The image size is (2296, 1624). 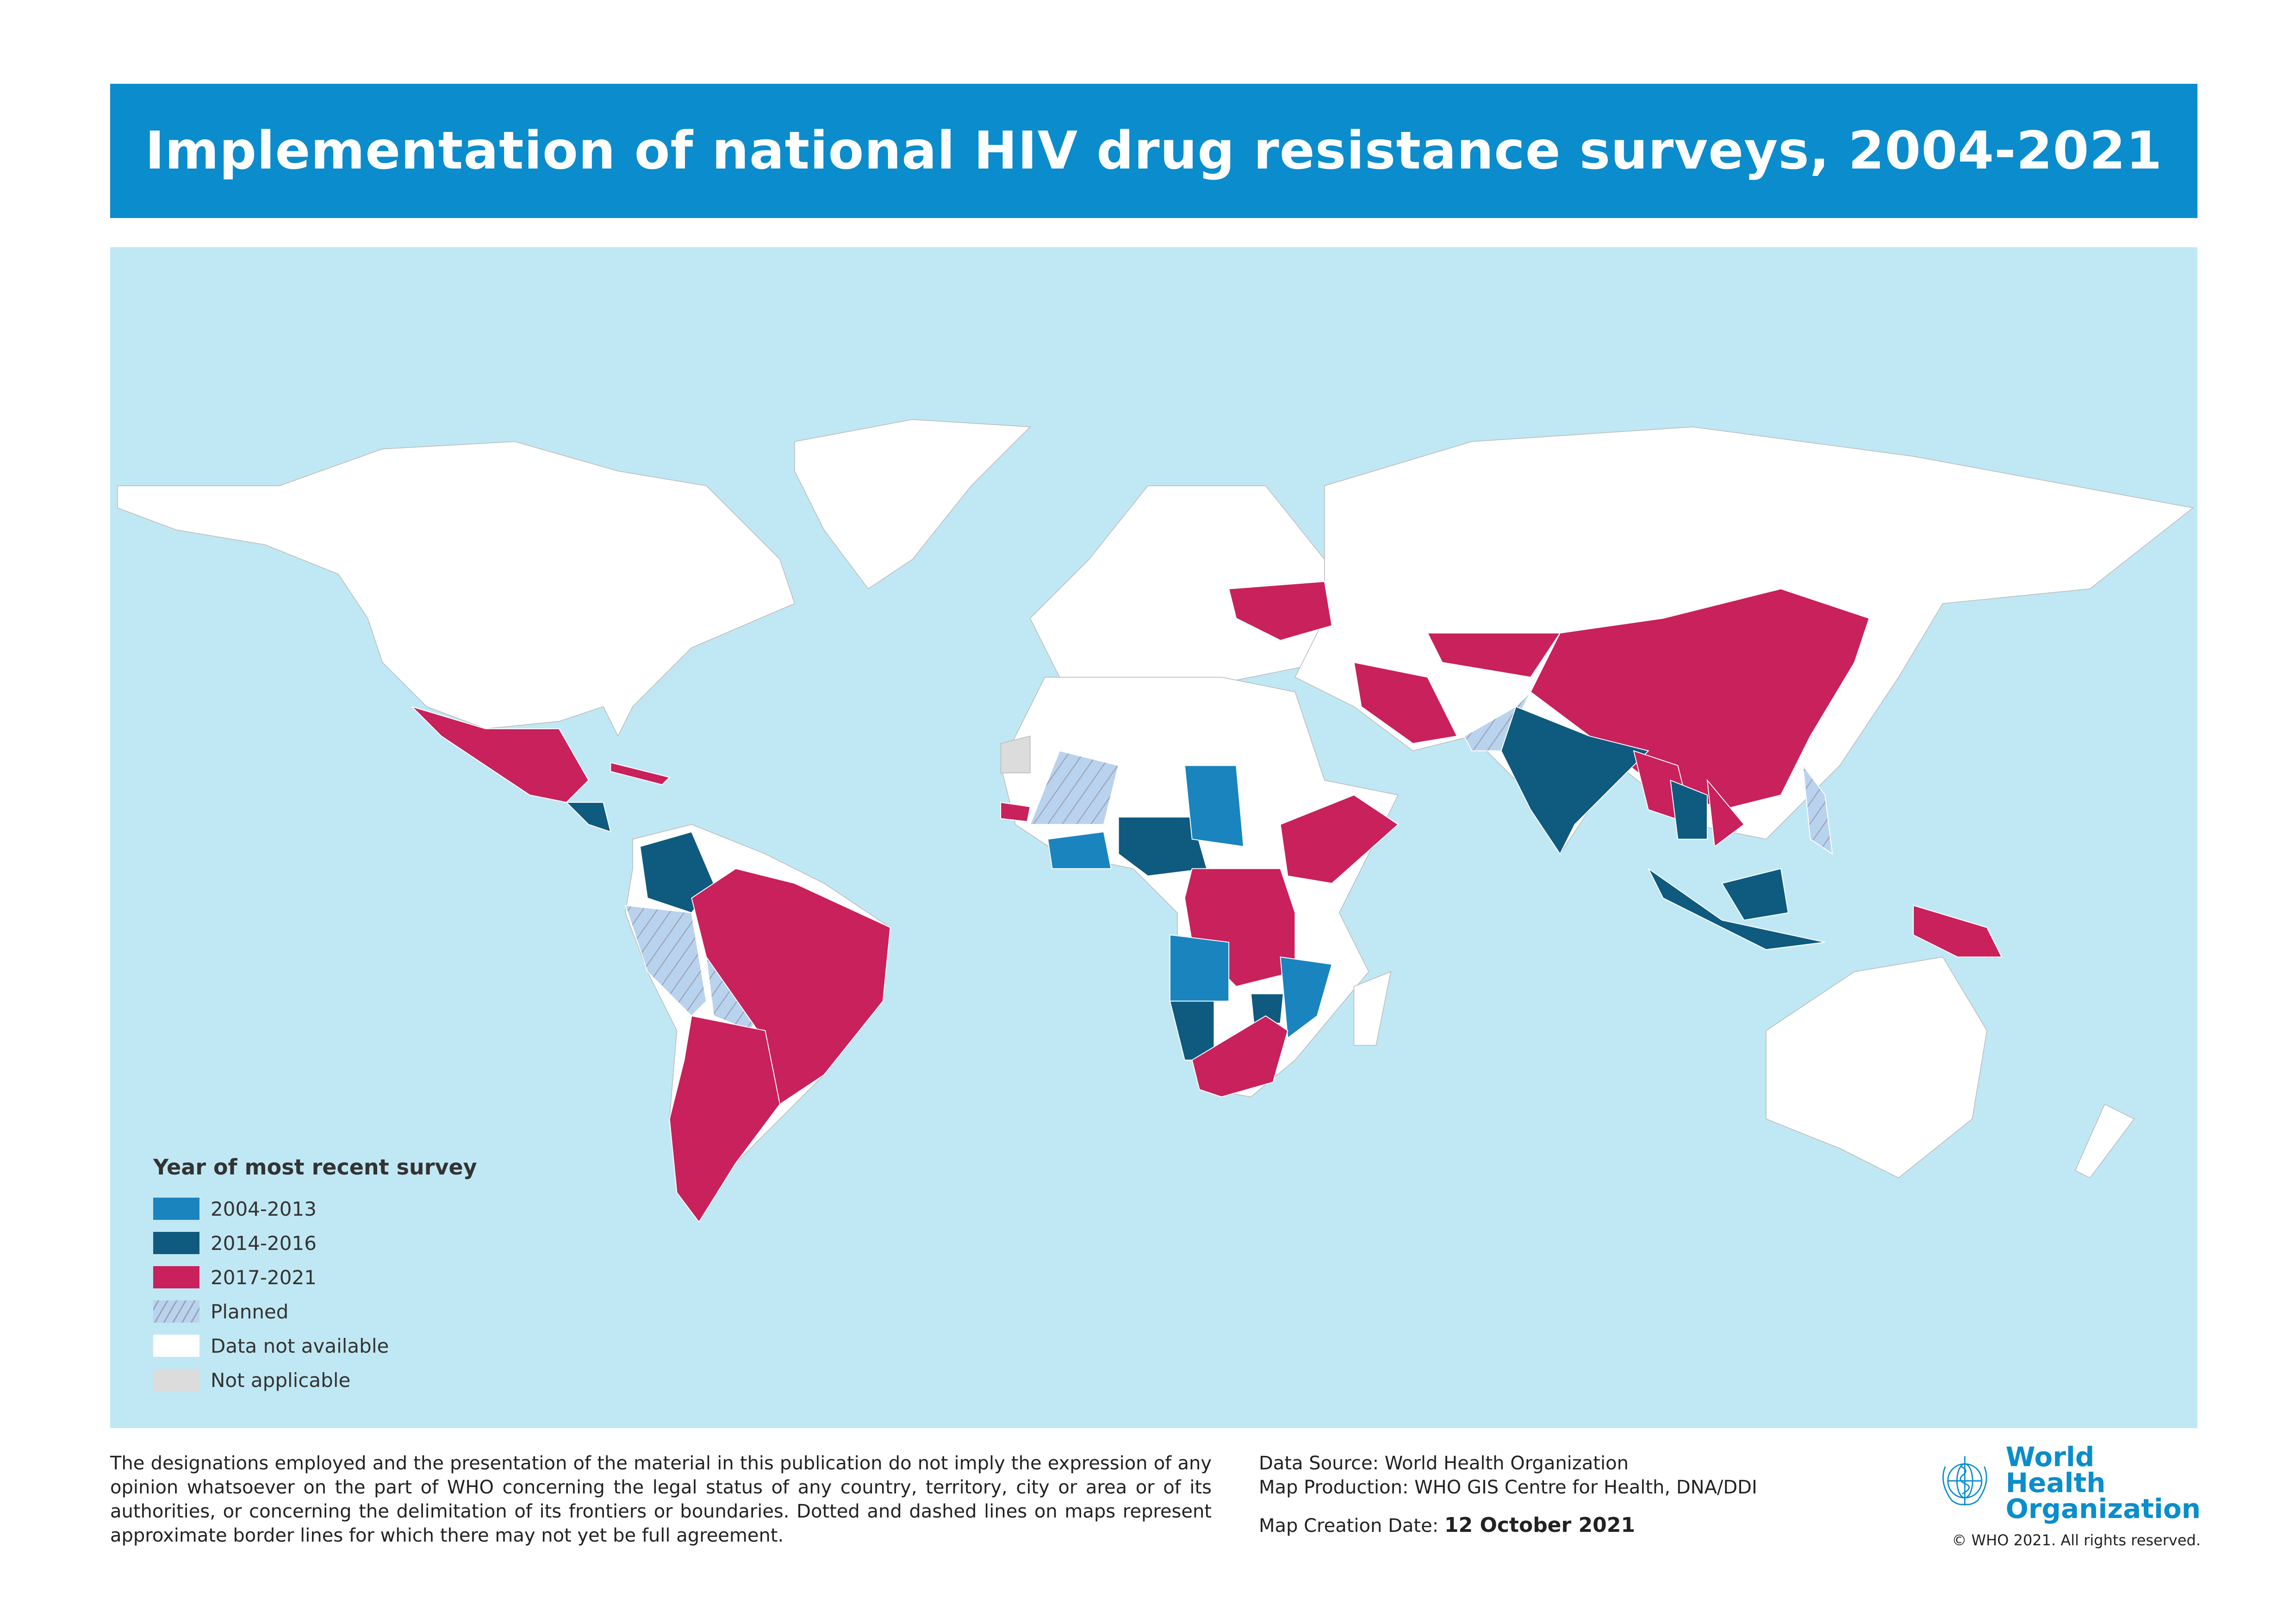 What do you see at coordinates (2103, 1508) in the screenshot?
I see `who-name-line2: Organization` at bounding box center [2103, 1508].